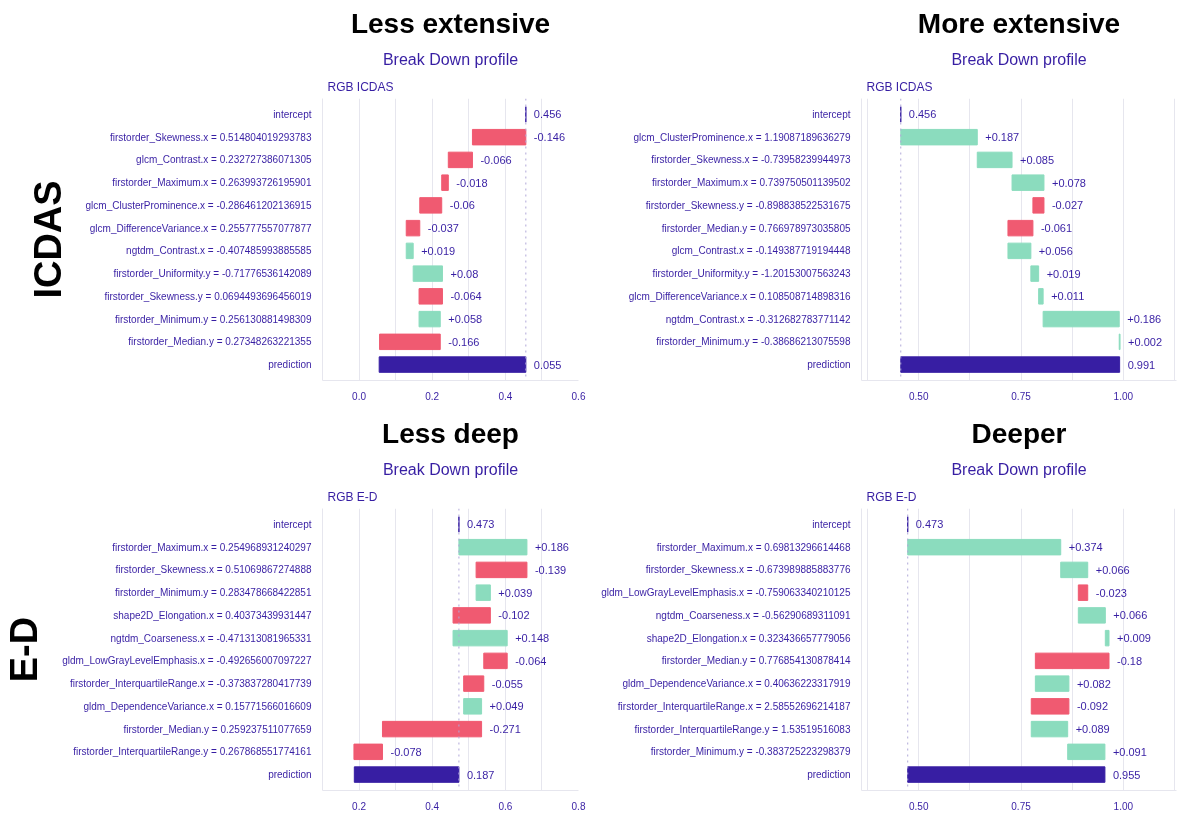  What do you see at coordinates (1111, 592) in the screenshot?
I see `data-label: -0.023` at bounding box center [1111, 592].